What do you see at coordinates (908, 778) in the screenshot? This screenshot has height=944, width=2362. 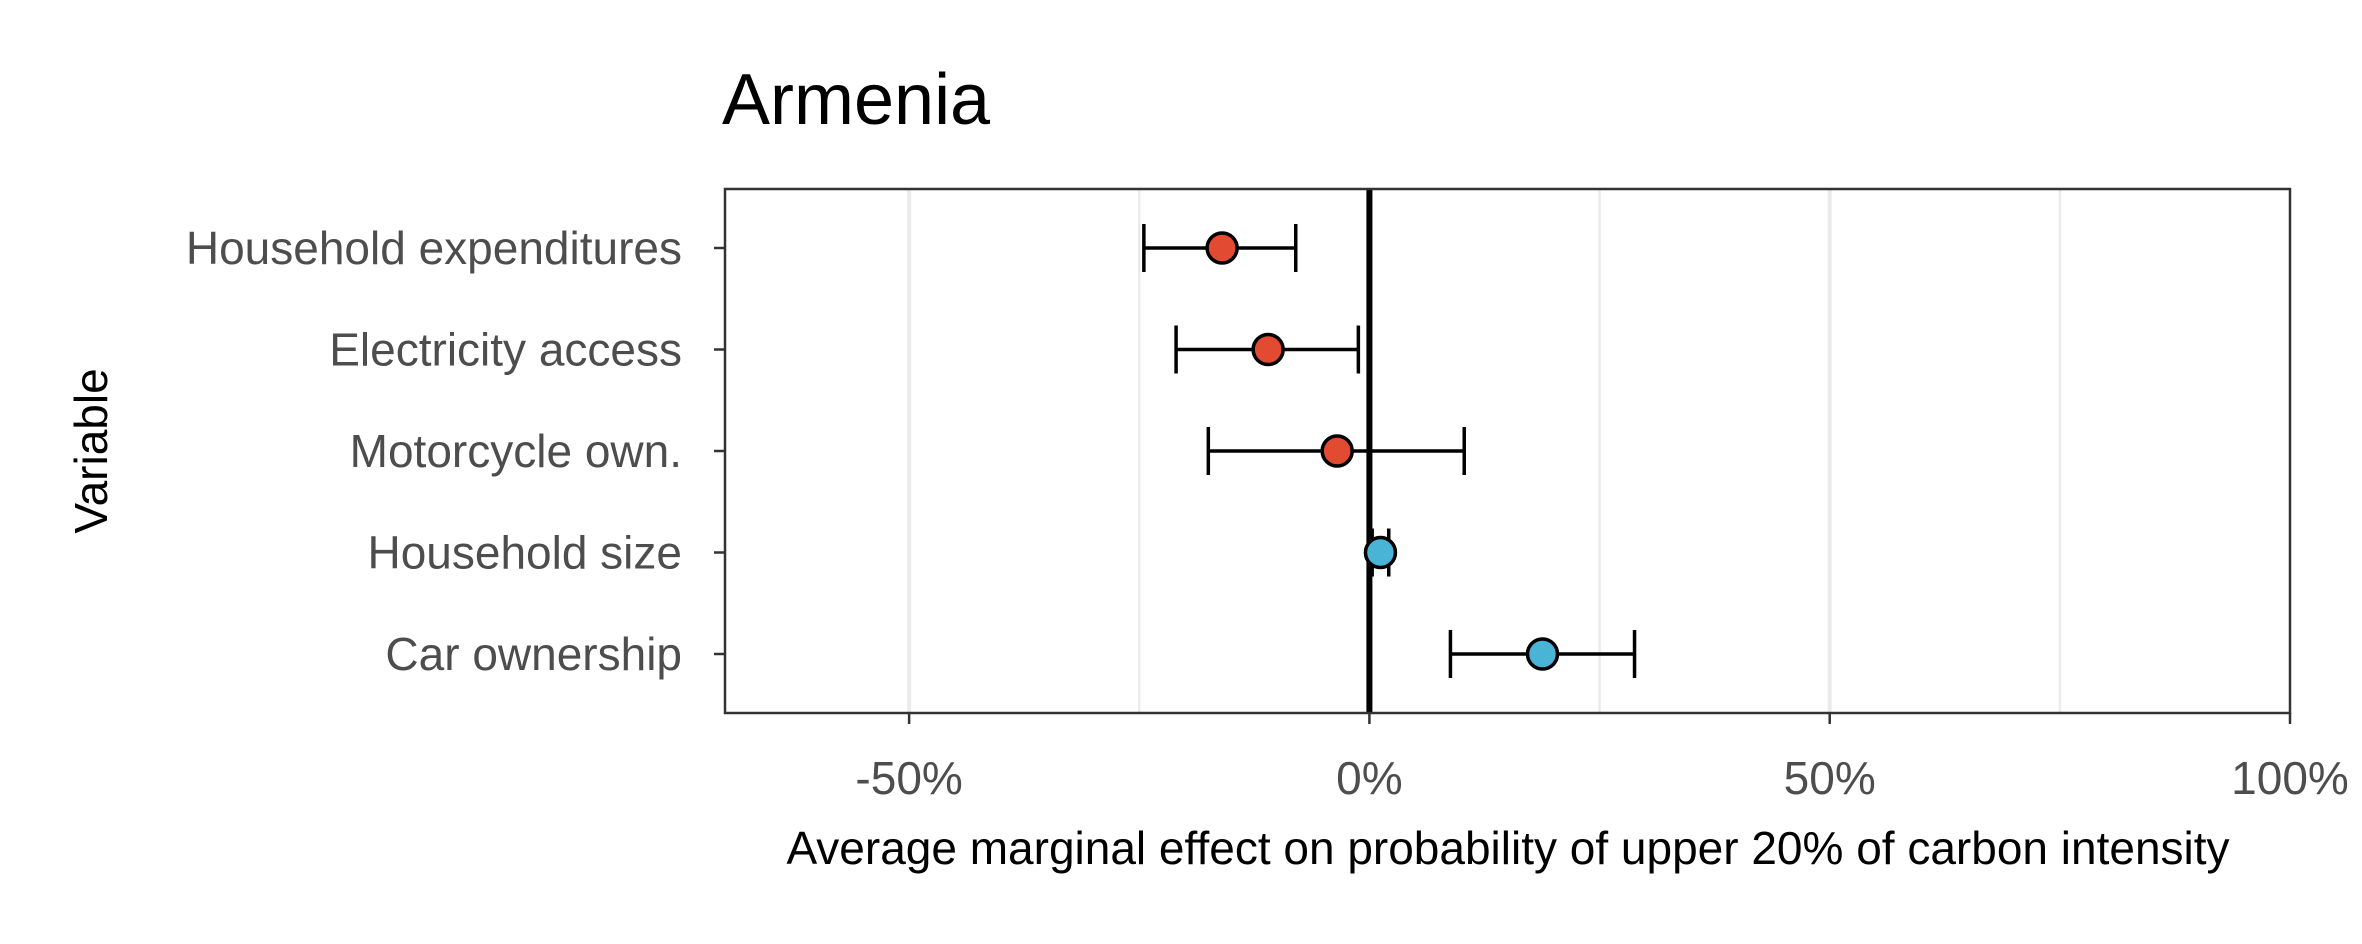 I see `x-tick-label: -50%` at bounding box center [908, 778].